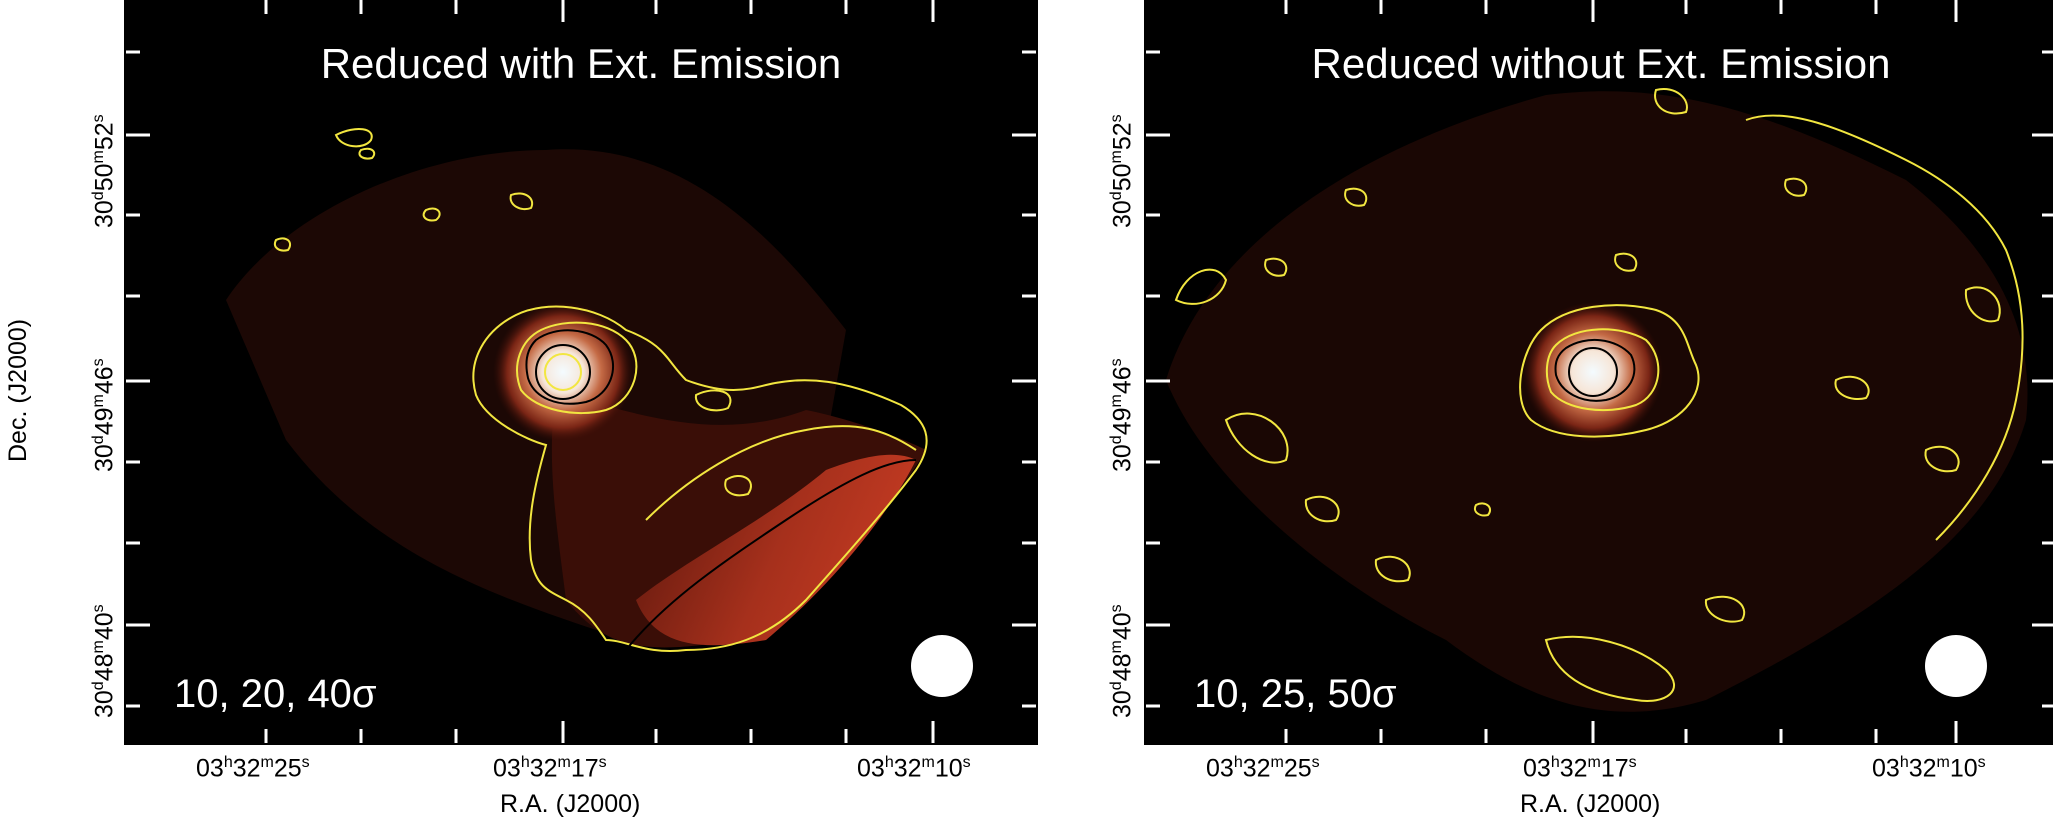 Image resolution: width=2053 pixels, height=823 pixels. I want to click on ra-tick-label-17: 03h32m17s, so click(550, 768).